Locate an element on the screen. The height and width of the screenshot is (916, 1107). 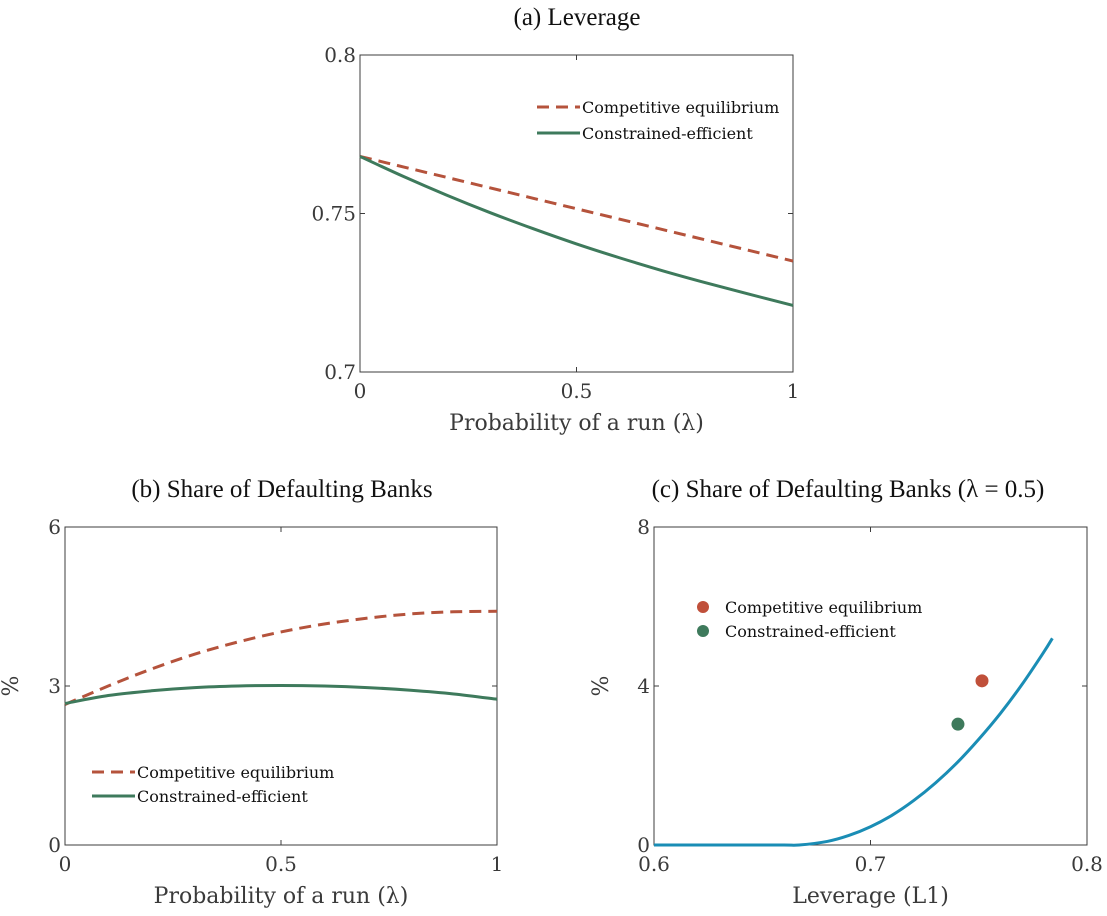
y-tick-label: 0.8 is located at coordinates (340, 55).